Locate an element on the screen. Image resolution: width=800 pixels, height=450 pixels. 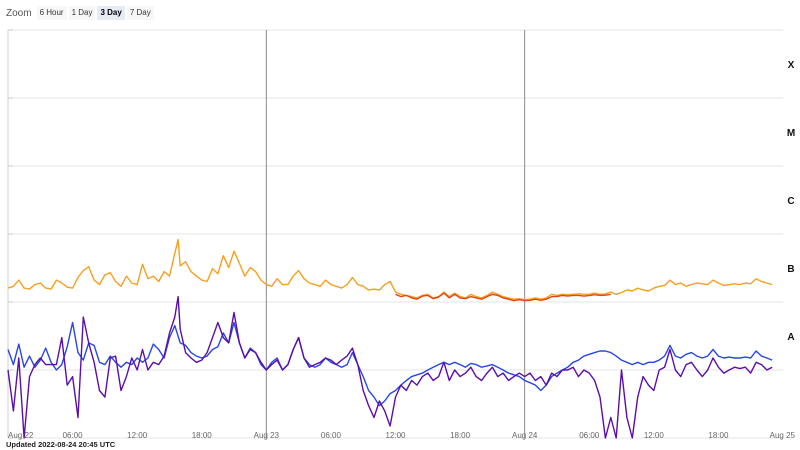
zoom-1-day-button: 1 Day is located at coordinates (82, 13).